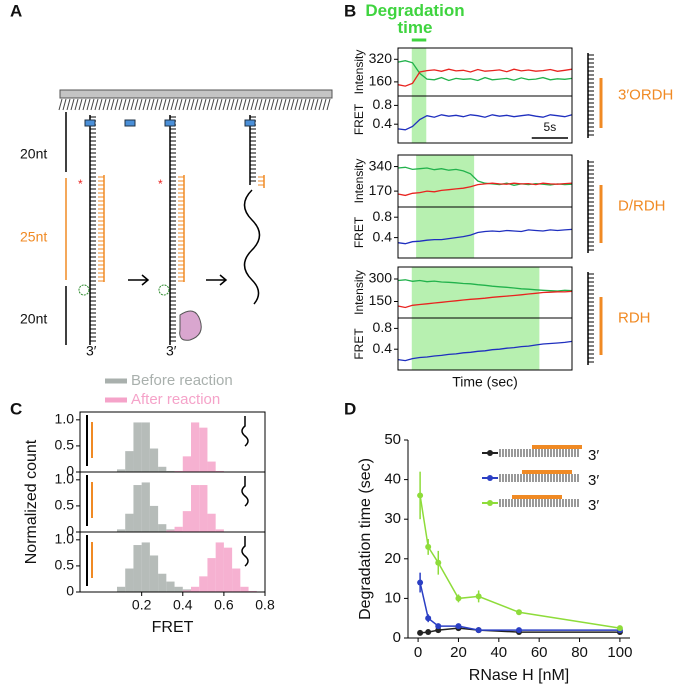 The height and width of the screenshot is (691, 690). Describe the element at coordinates (381, 165) in the screenshot. I see `y-tick-label: 340` at that location.